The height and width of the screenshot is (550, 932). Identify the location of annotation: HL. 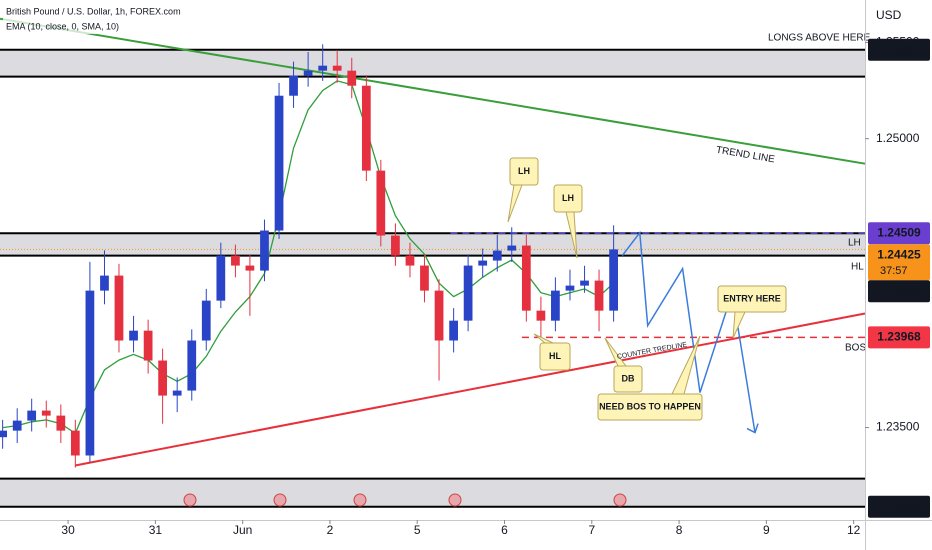
(857, 267).